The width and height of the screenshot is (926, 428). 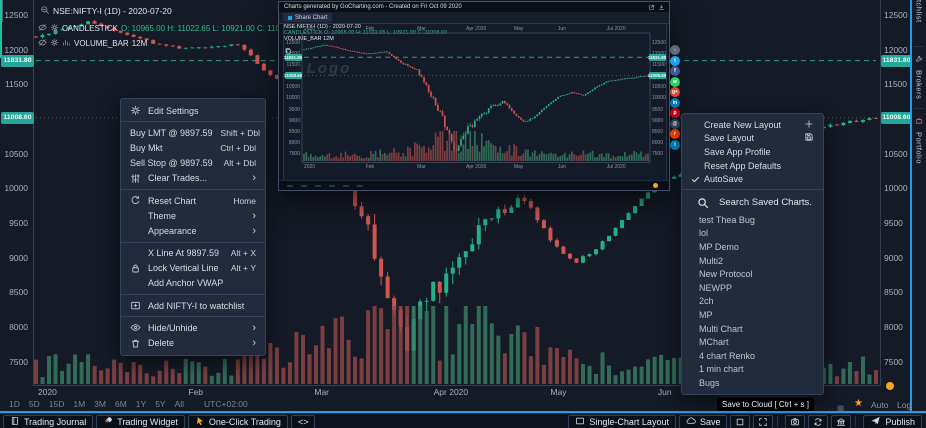 What do you see at coordinates (237, 421) in the screenshot?
I see `one-click-trading-button: One-Click Trading` at bounding box center [237, 421].